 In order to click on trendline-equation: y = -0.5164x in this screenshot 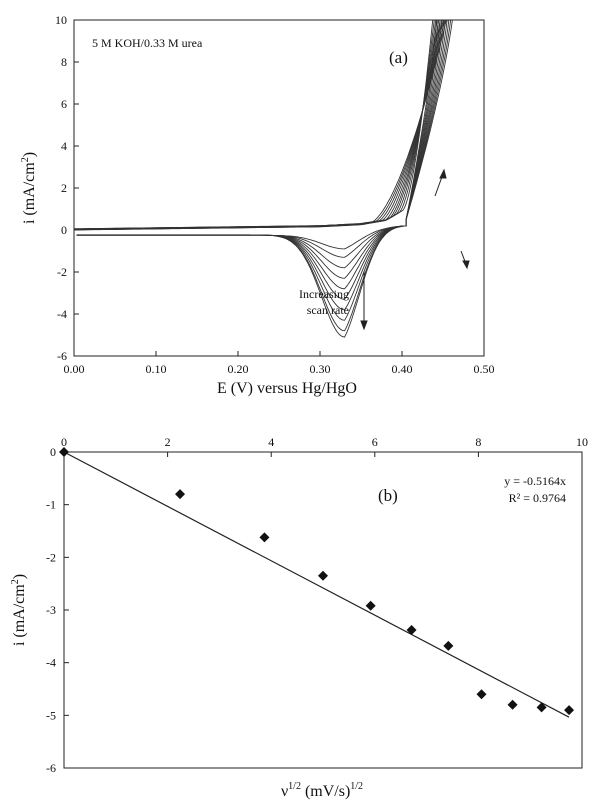, I will do `click(535, 481)`.